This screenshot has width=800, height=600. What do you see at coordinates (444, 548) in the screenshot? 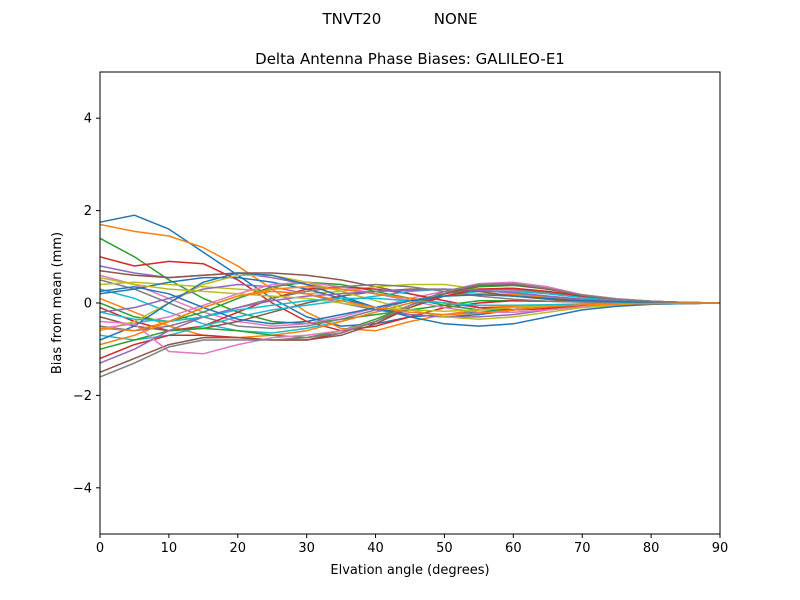
I see `x-tick-label: 50` at bounding box center [444, 548].